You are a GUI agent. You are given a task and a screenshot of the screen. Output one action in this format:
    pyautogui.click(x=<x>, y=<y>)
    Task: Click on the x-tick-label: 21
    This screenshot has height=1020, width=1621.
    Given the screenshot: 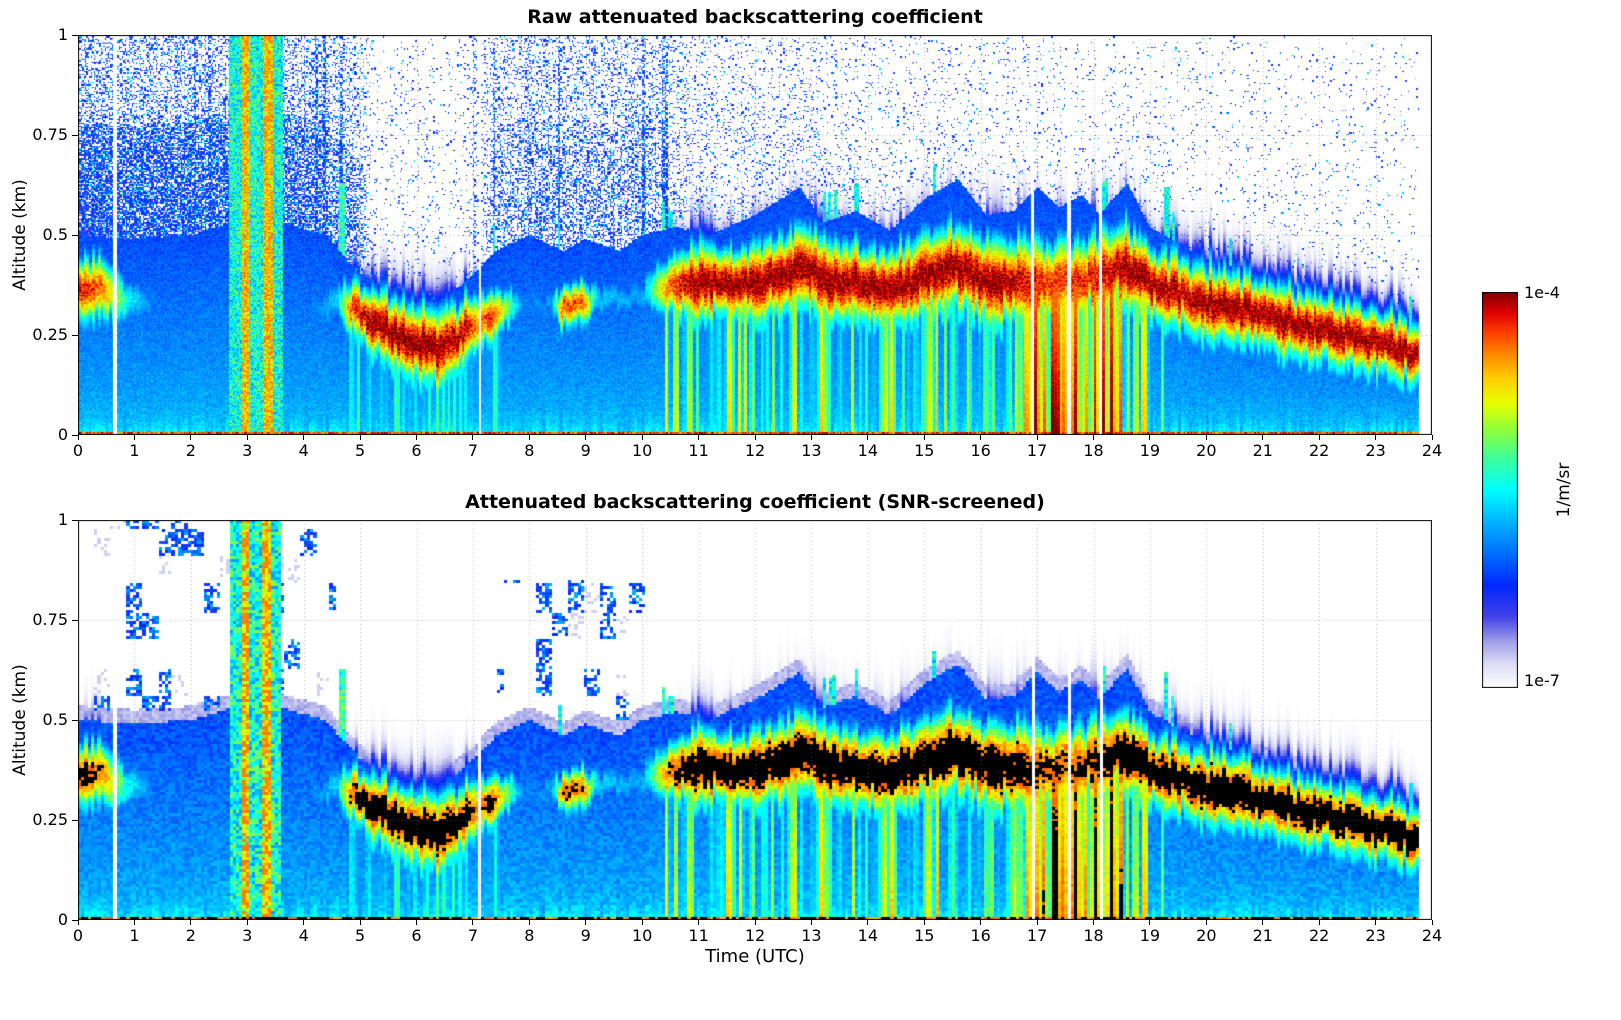 What is the action you would take?
    pyautogui.click(x=1262, y=935)
    